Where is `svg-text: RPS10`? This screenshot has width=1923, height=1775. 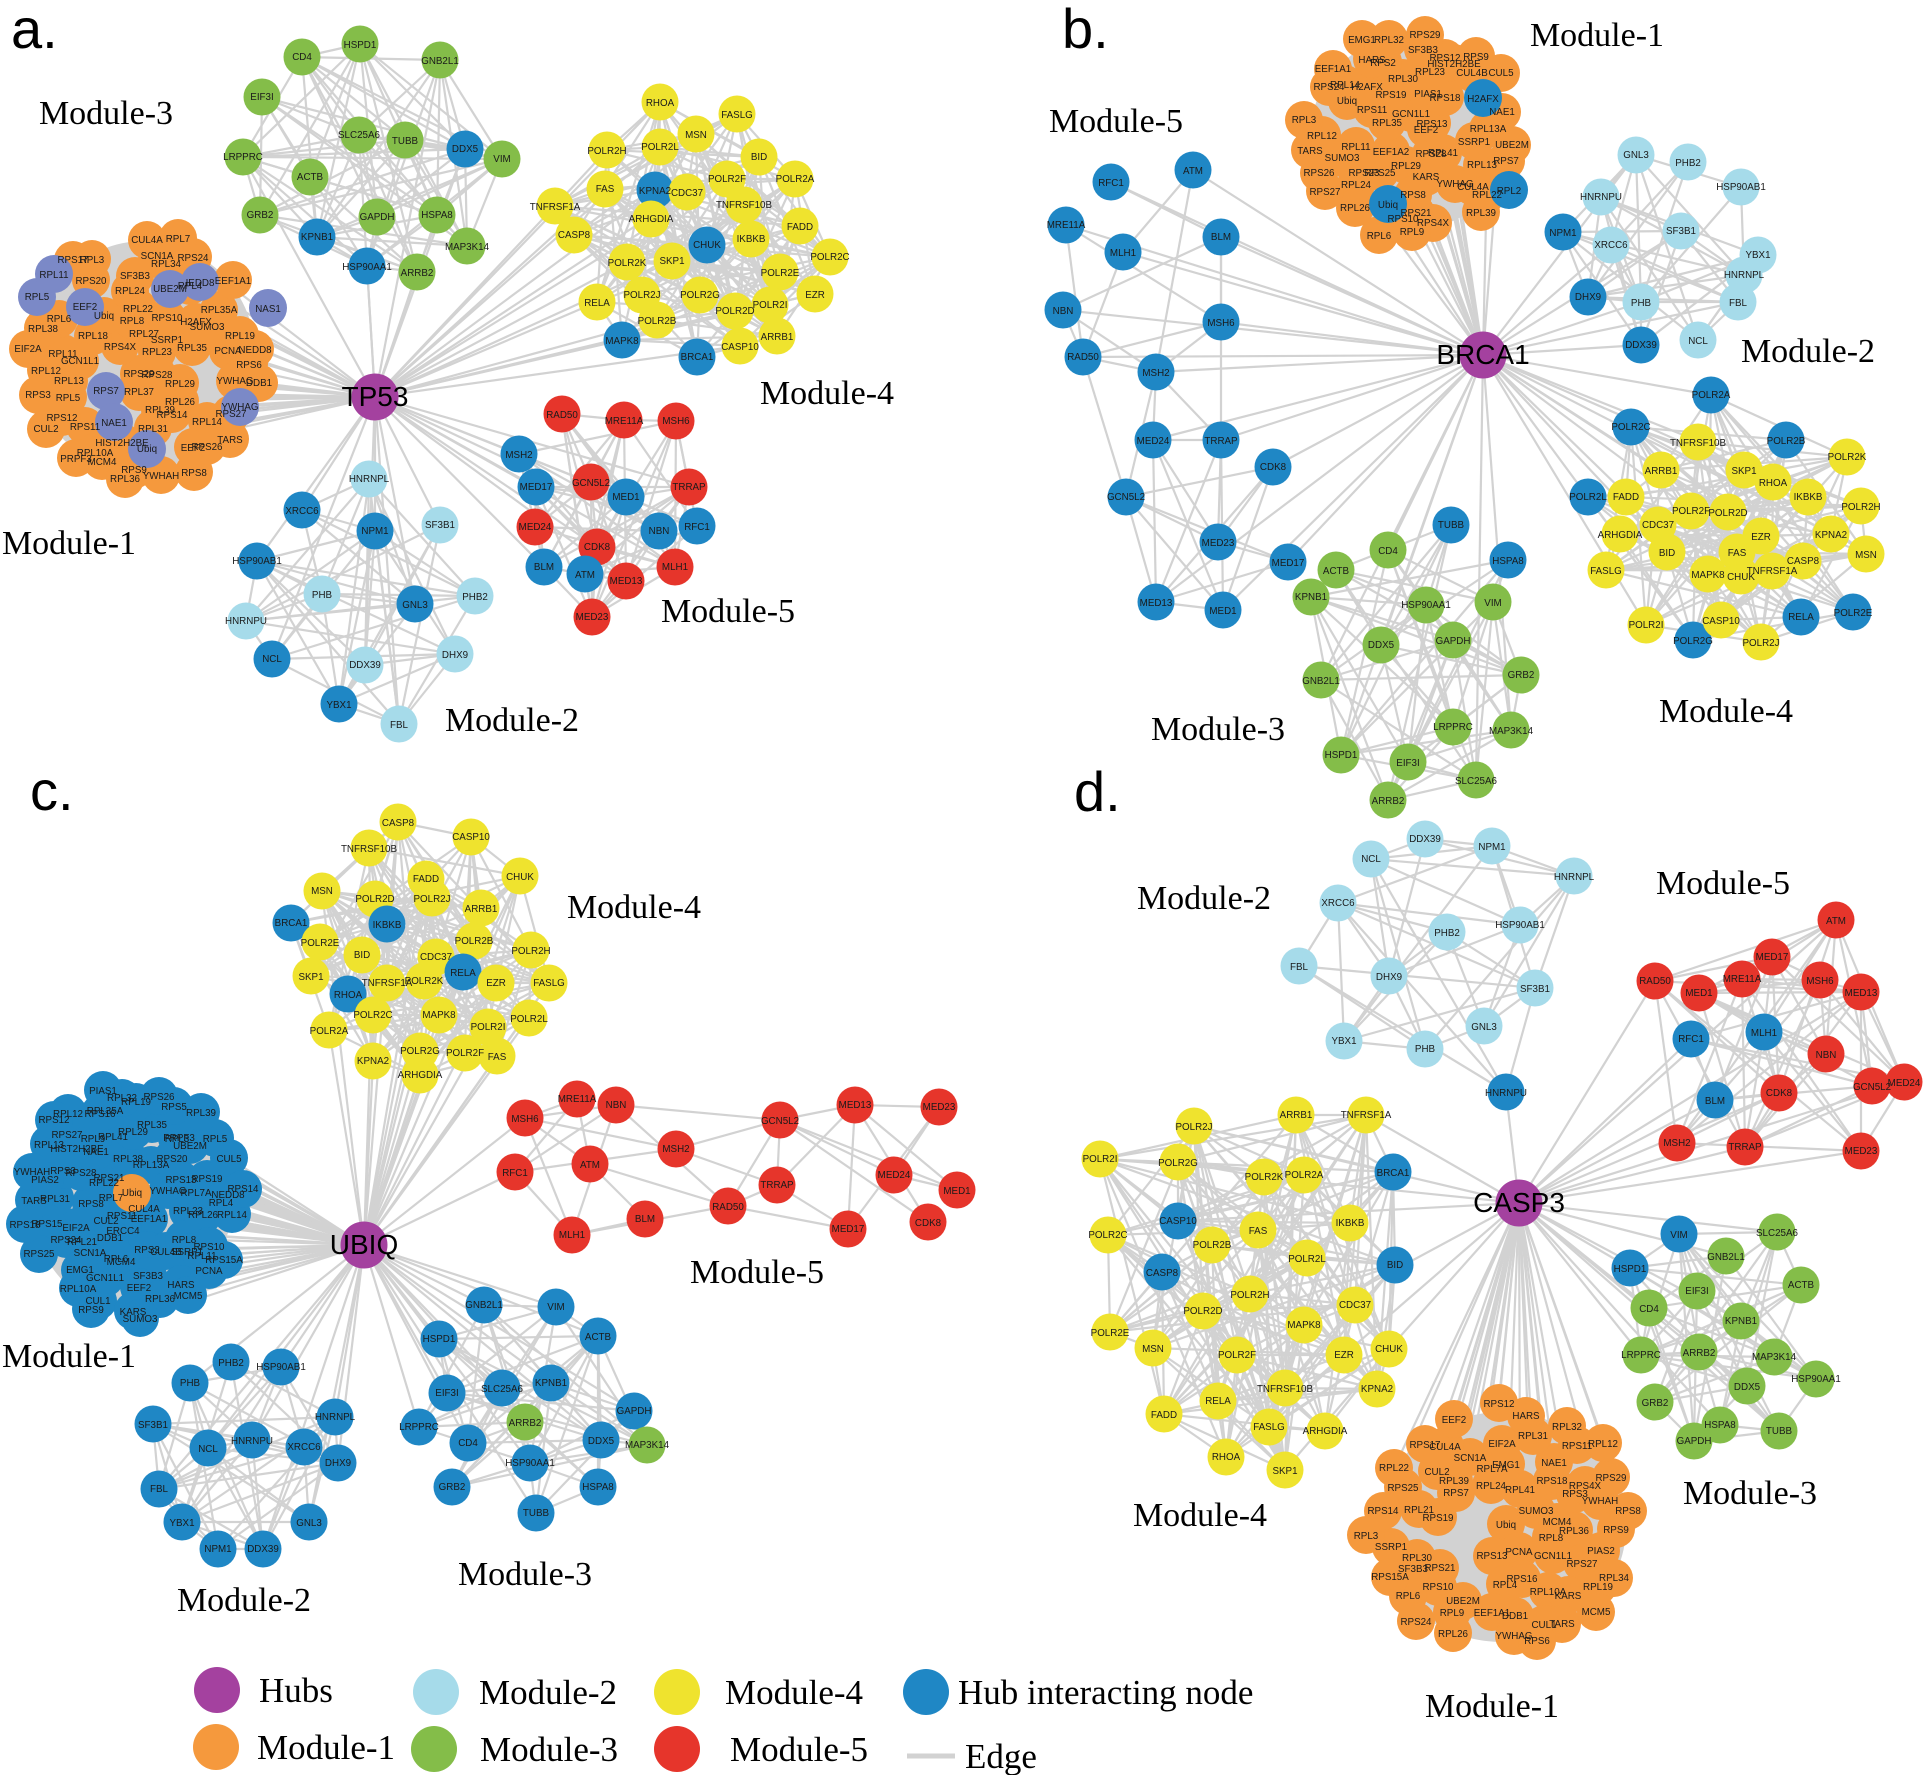
svg-text: RPS10 is located at coordinates (1438, 1587).